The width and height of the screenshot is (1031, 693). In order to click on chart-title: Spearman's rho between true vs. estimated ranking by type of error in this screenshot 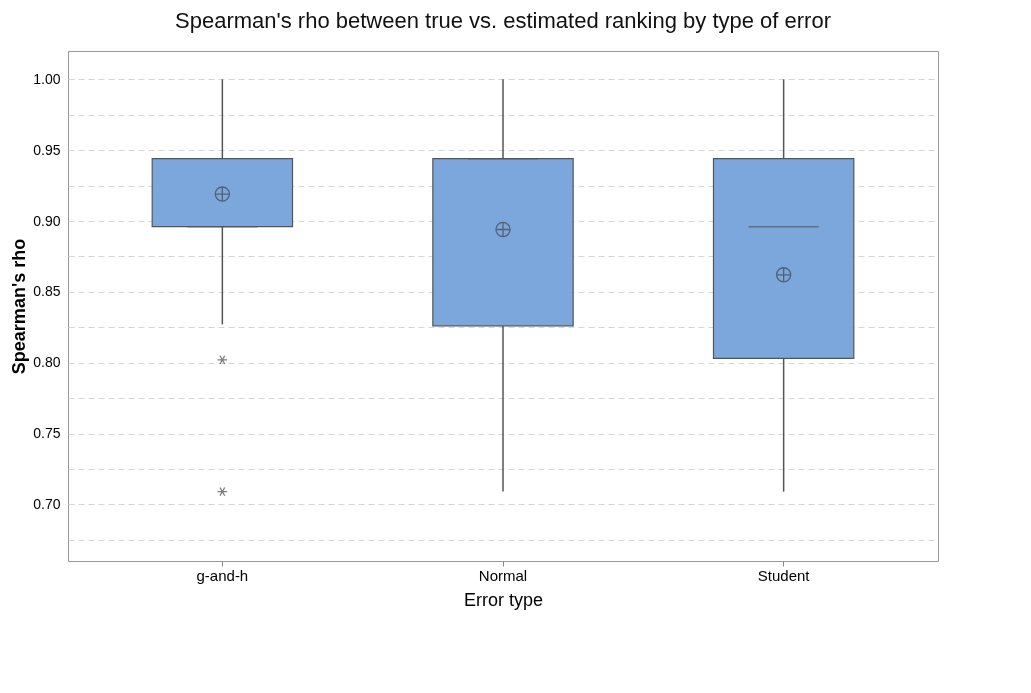, I will do `click(503, 20)`.